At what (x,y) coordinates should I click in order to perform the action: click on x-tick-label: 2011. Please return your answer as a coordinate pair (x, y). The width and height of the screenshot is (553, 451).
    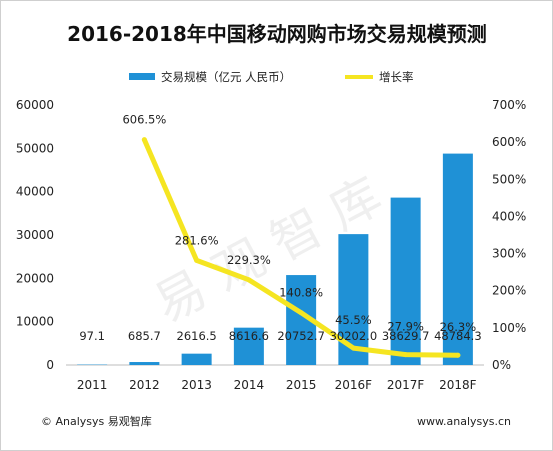
    Looking at the image, I should click on (92, 385).